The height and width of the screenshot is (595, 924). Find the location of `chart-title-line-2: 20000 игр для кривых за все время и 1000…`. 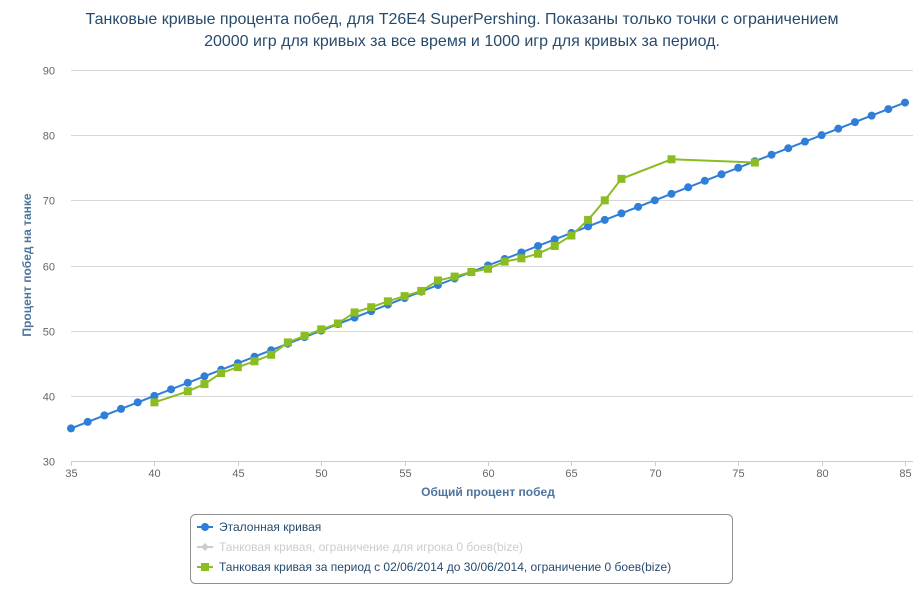

chart-title-line-2: 20000 игр для кривых за все время и 1000… is located at coordinates (462, 41).